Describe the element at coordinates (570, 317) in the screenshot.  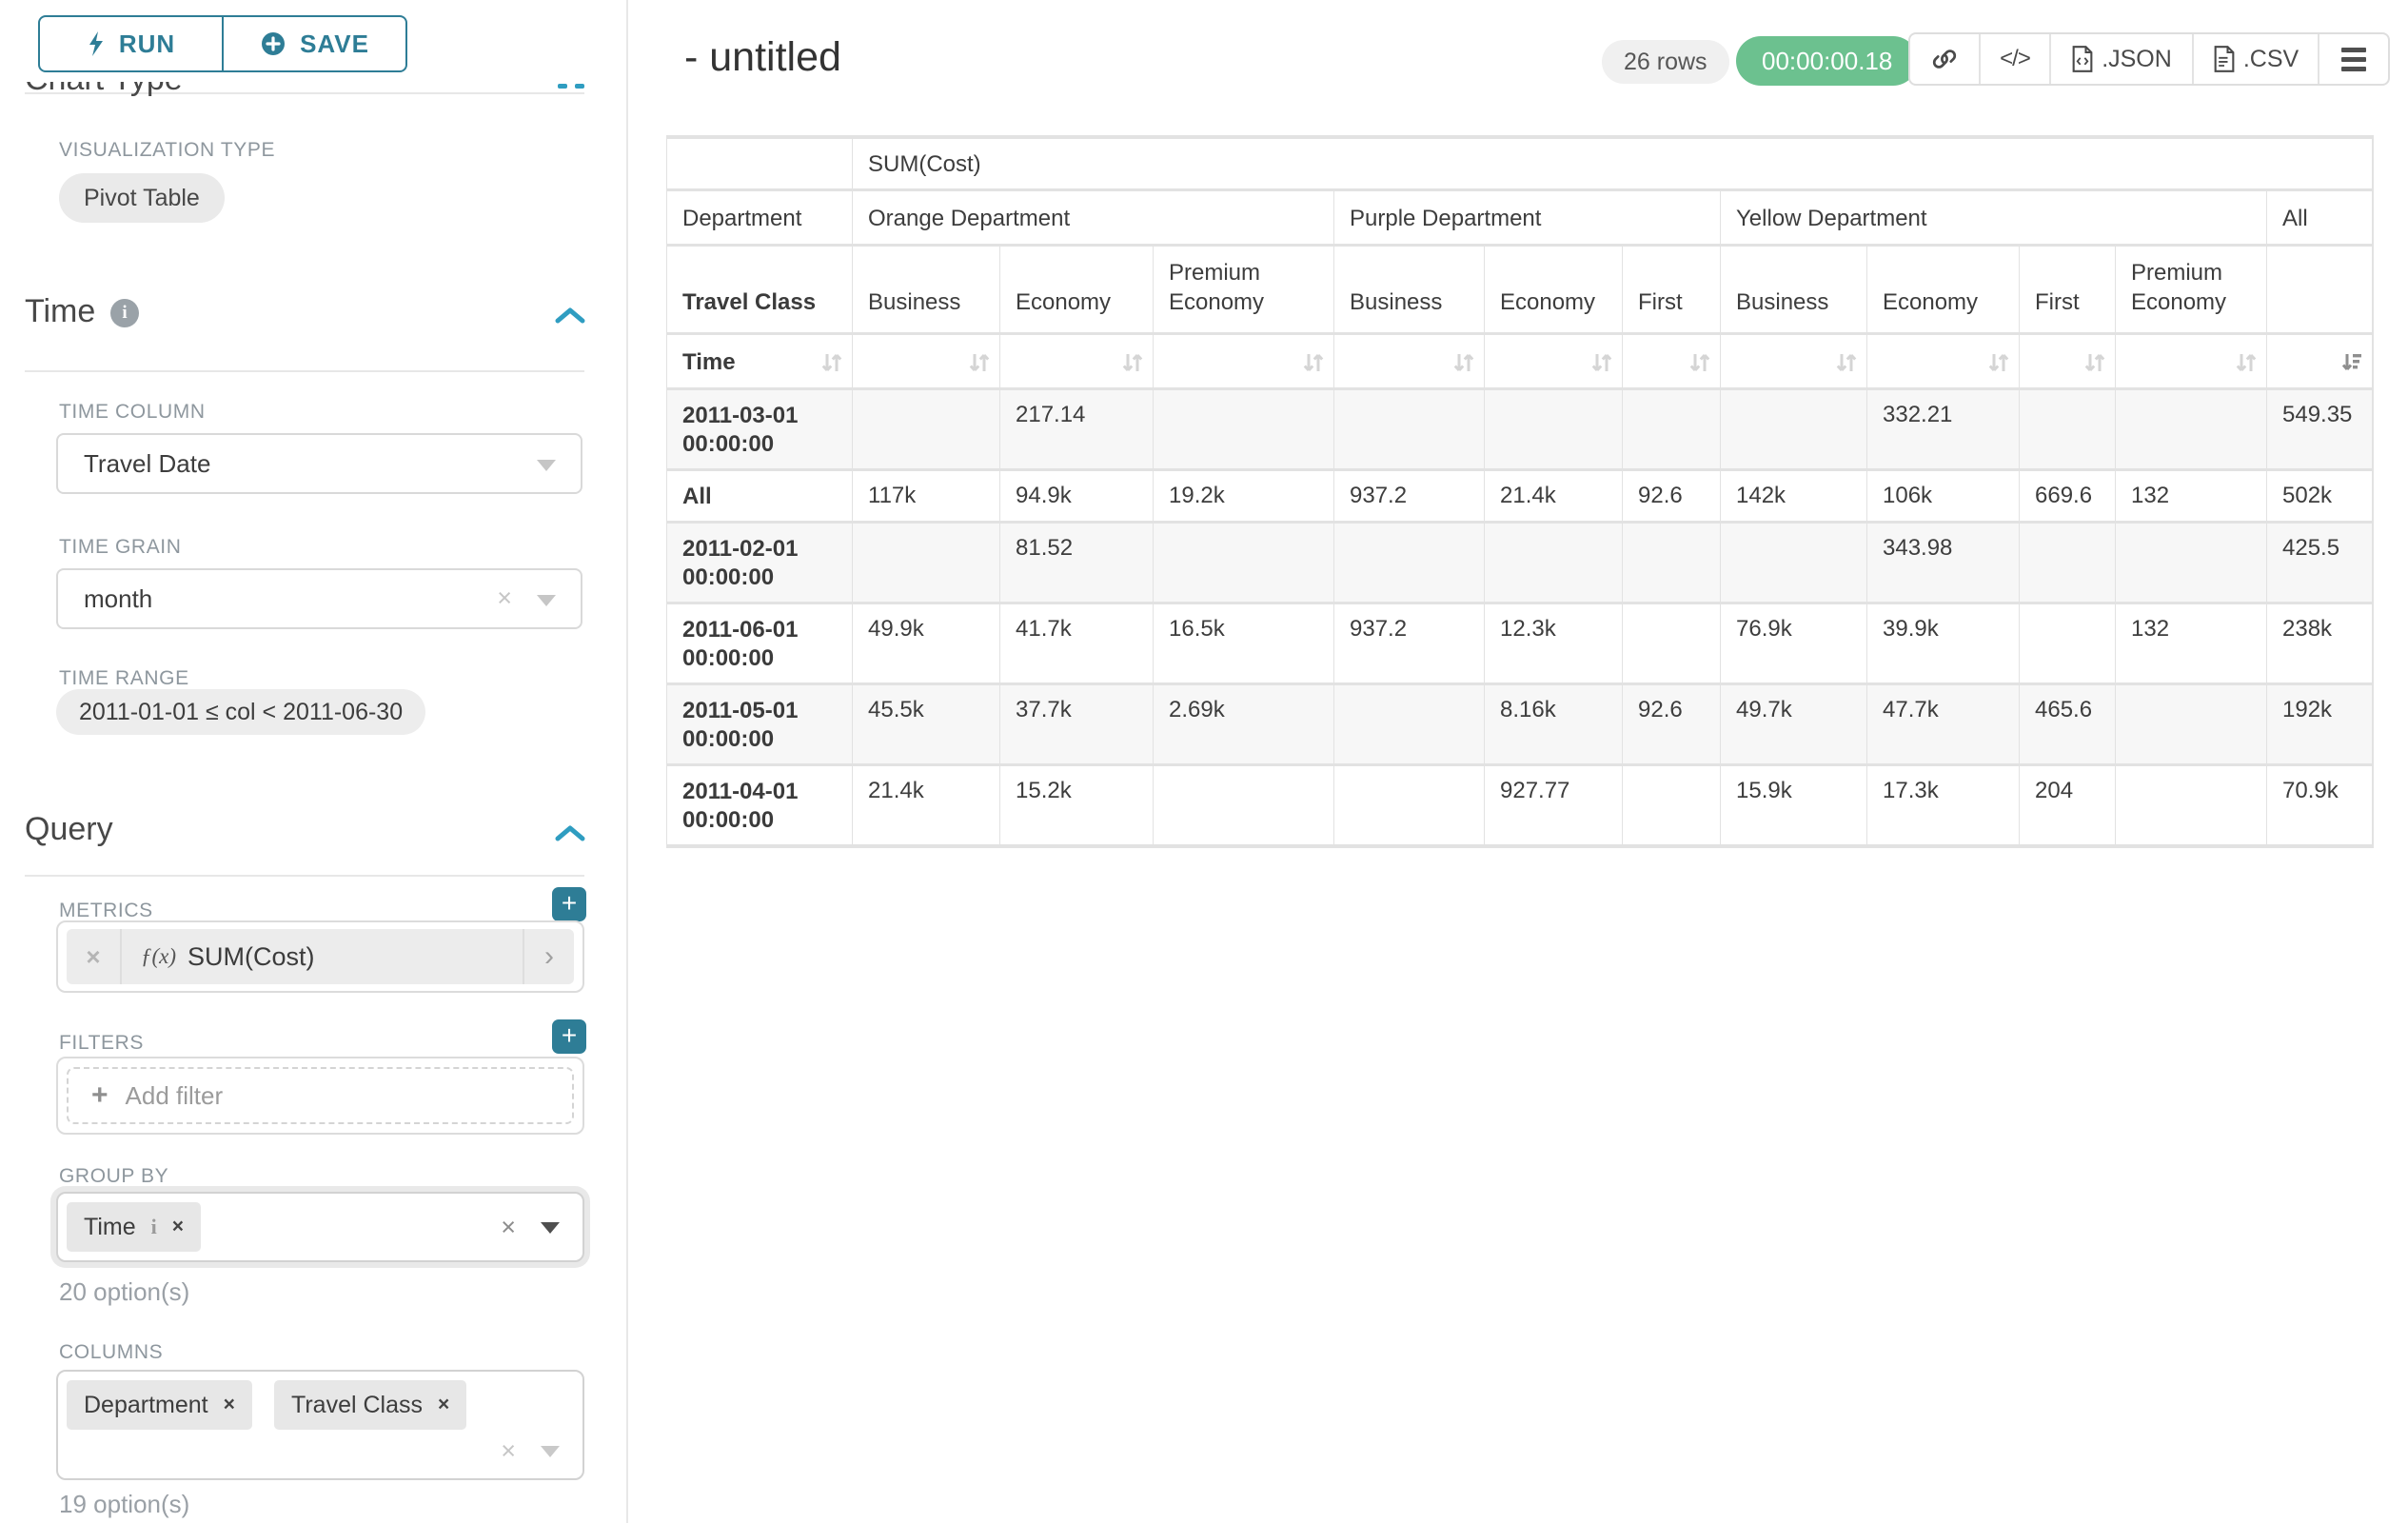
I see `time-collapse-chevron-icon` at that location.